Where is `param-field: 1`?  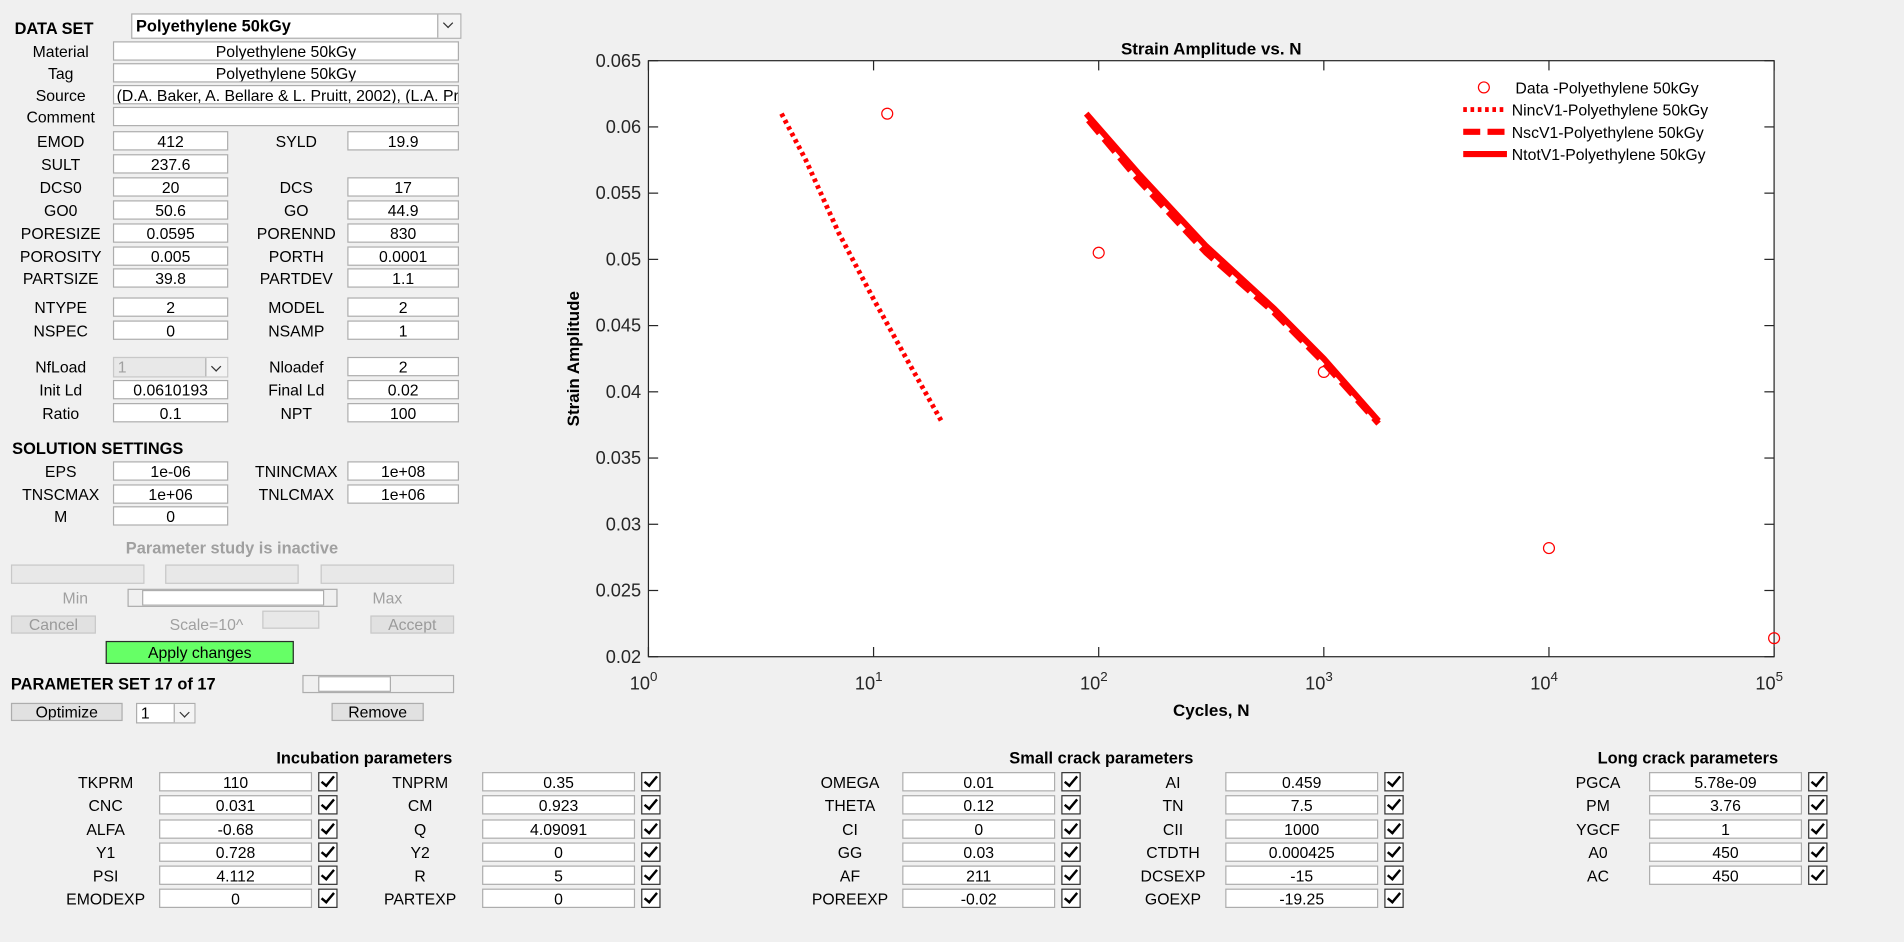 param-field: 1 is located at coordinates (1726, 829).